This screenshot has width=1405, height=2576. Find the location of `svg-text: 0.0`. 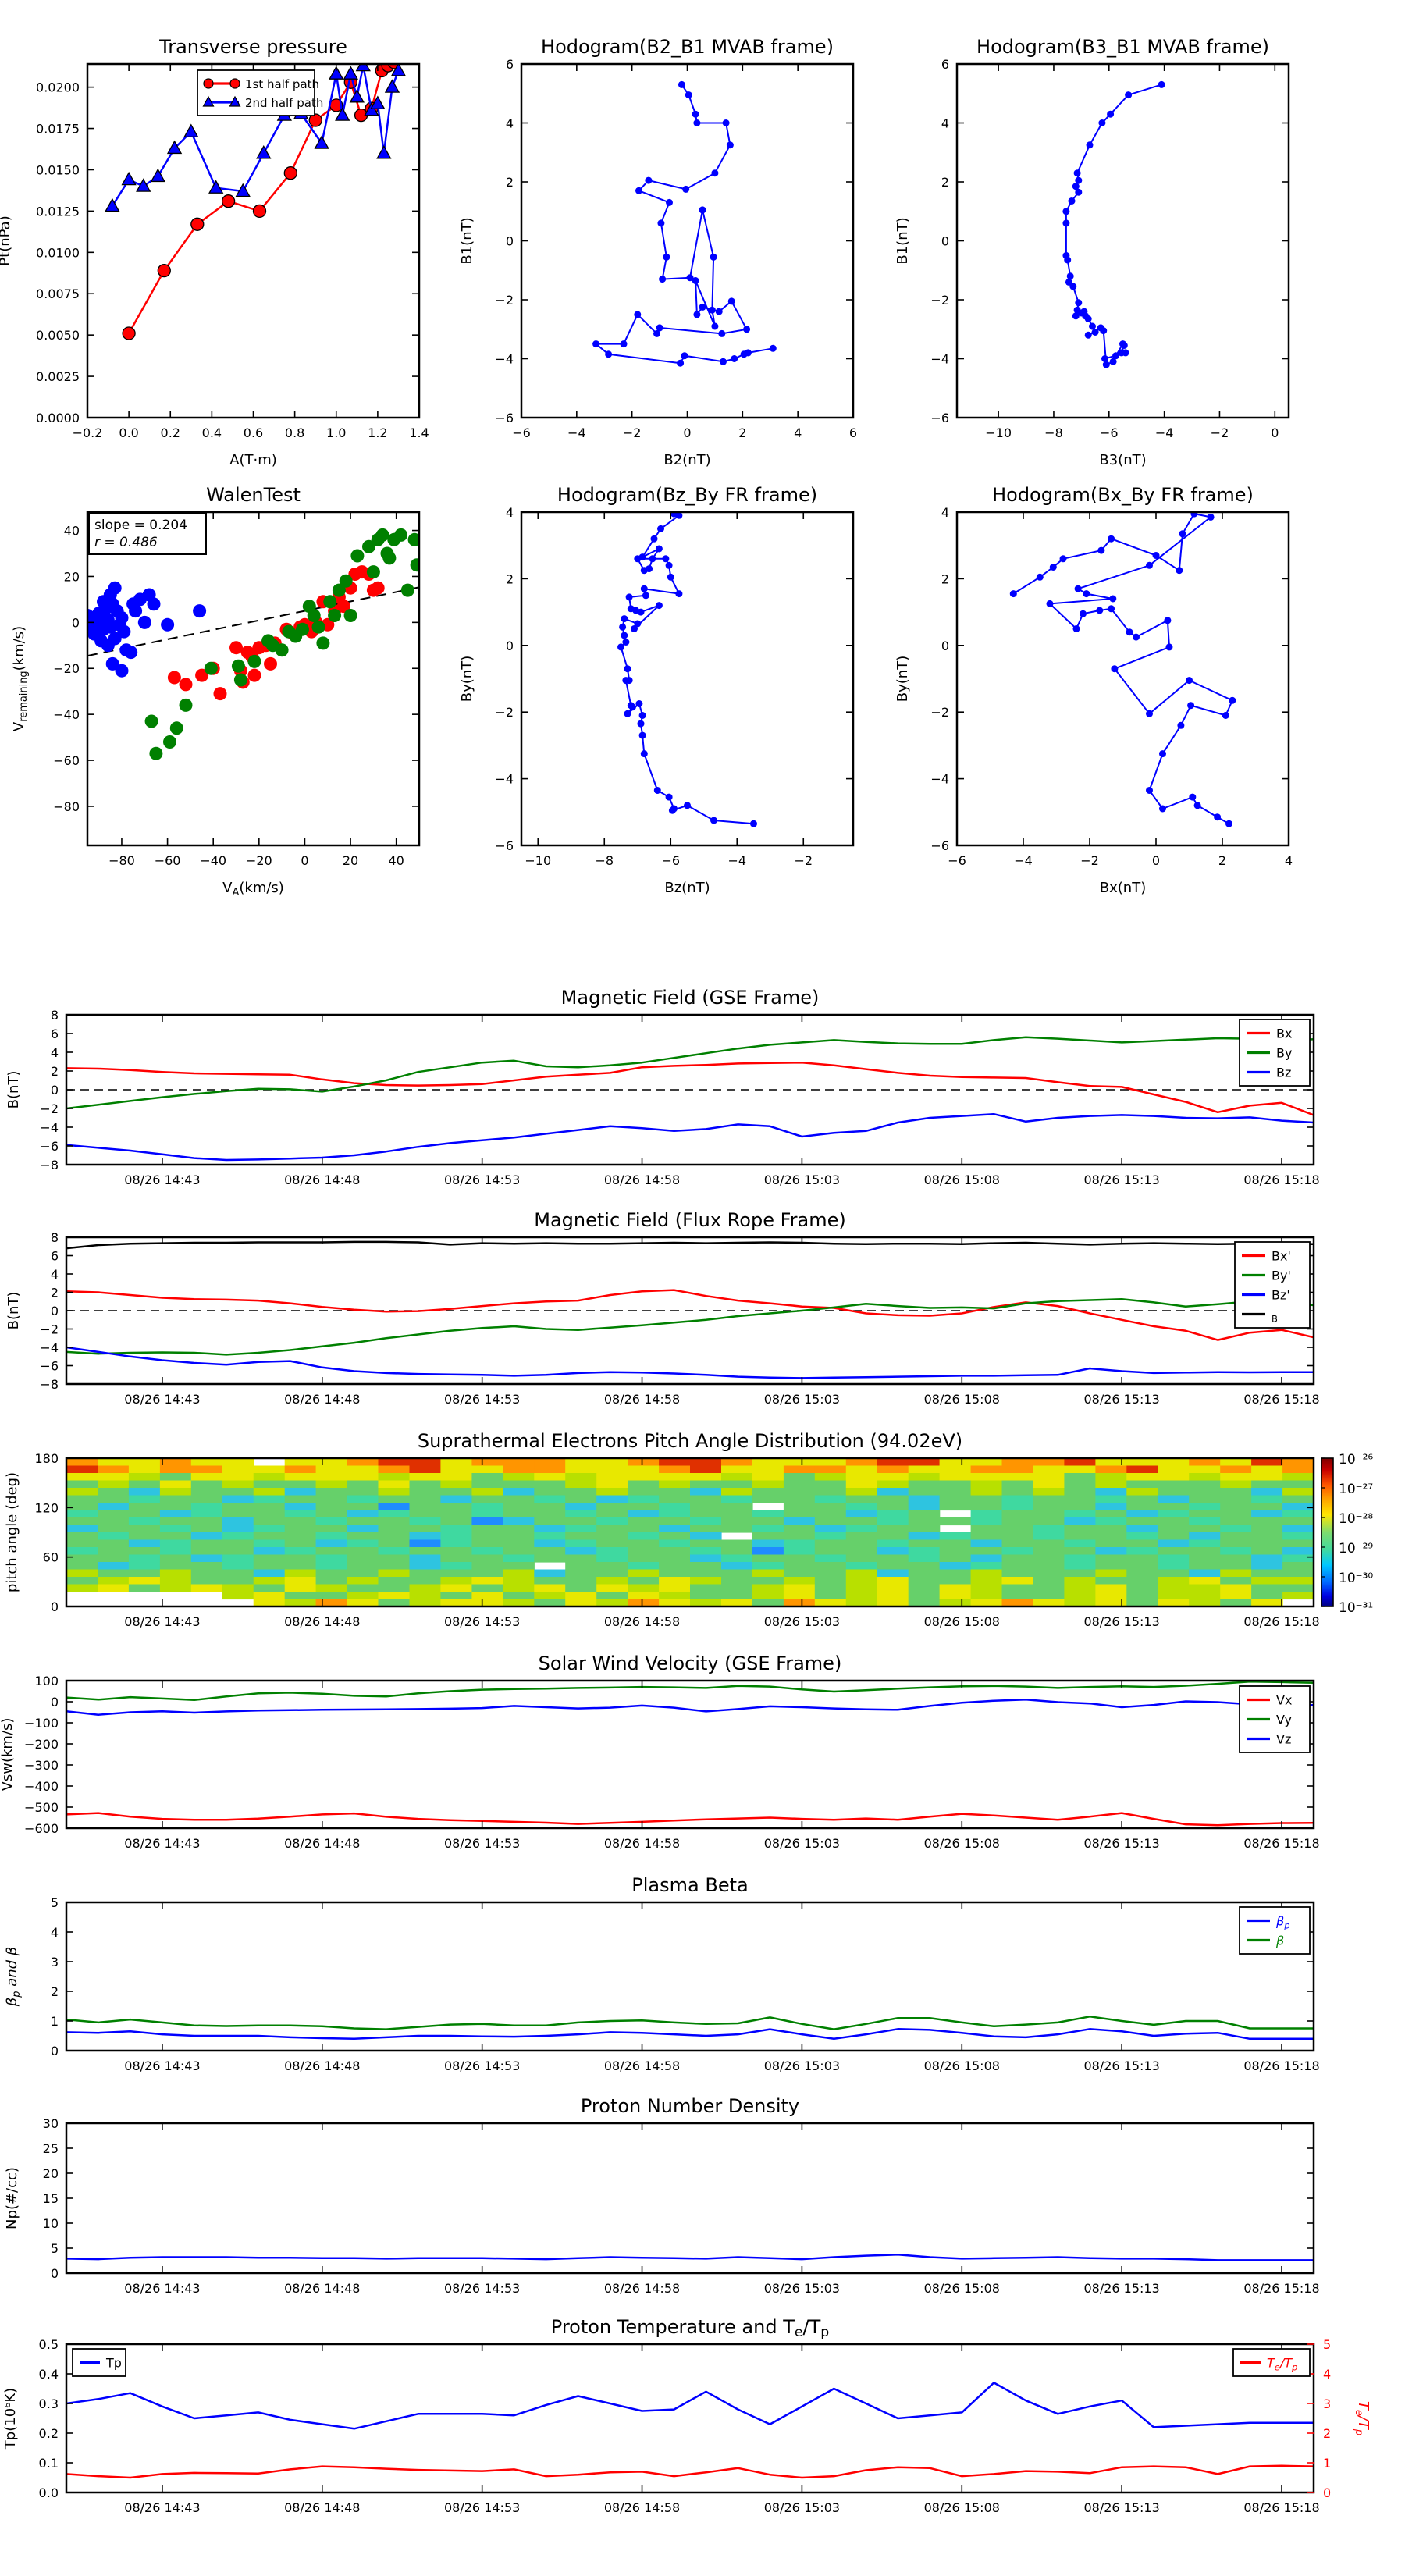

svg-text: 0.0 is located at coordinates (128, 432).